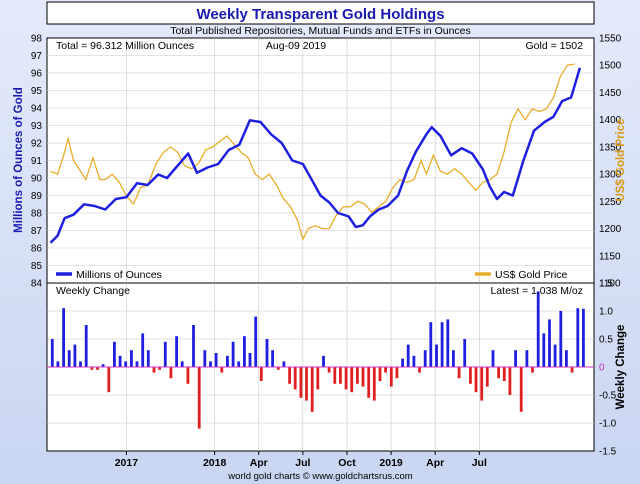 Image resolution: width=640 pixels, height=484 pixels. What do you see at coordinates (610, 175) in the screenshot?
I see `right-tick-label: 1300` at bounding box center [610, 175].